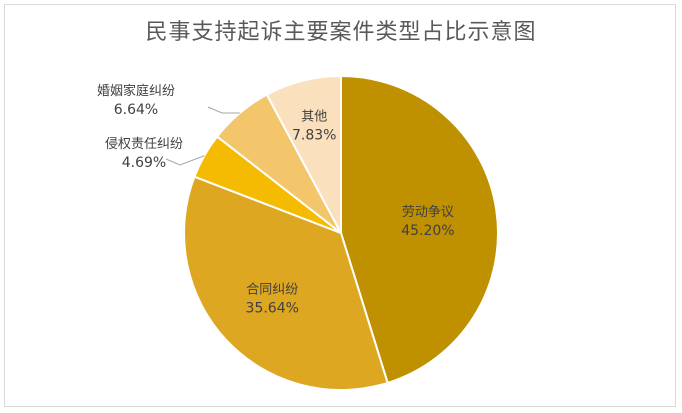  Describe the element at coordinates (314, 135) in the screenshot. I see `slice-percent-label: 7.83%` at that location.